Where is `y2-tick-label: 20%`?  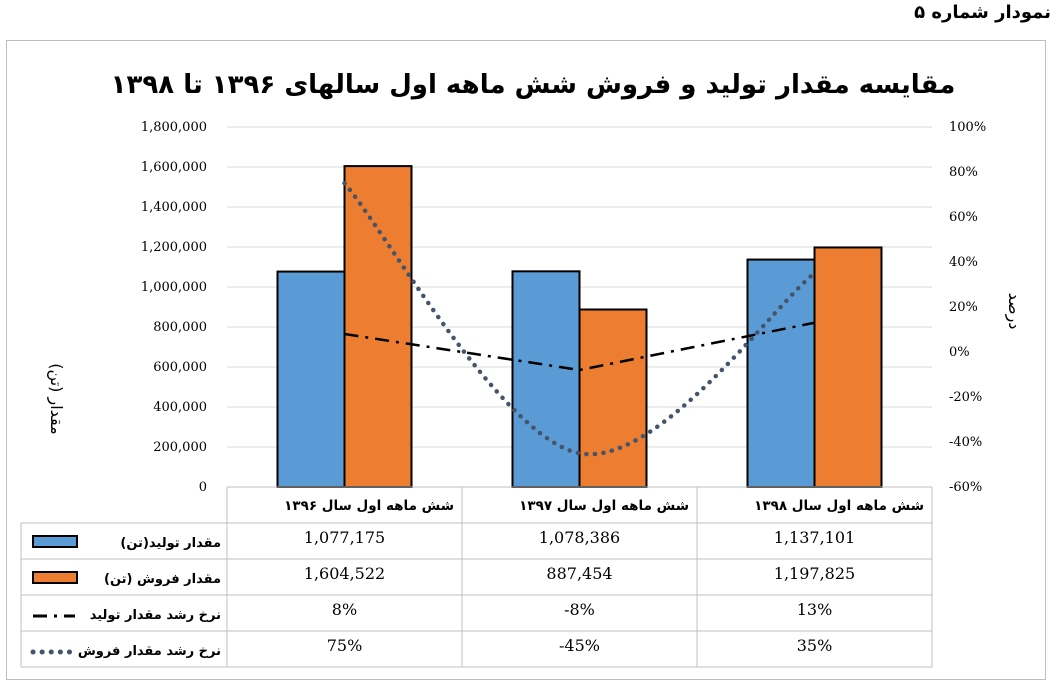 y2-tick-label: 20% is located at coordinates (963, 307).